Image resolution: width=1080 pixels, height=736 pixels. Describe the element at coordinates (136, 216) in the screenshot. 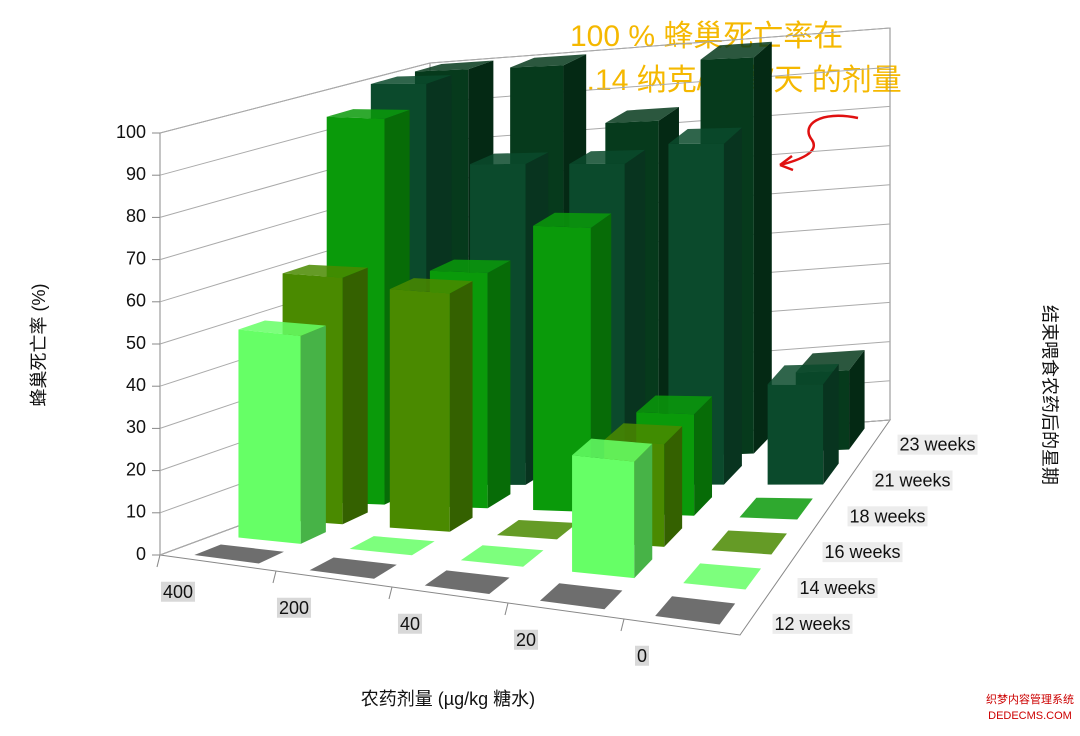

I see `y-tick-label: 80` at that location.